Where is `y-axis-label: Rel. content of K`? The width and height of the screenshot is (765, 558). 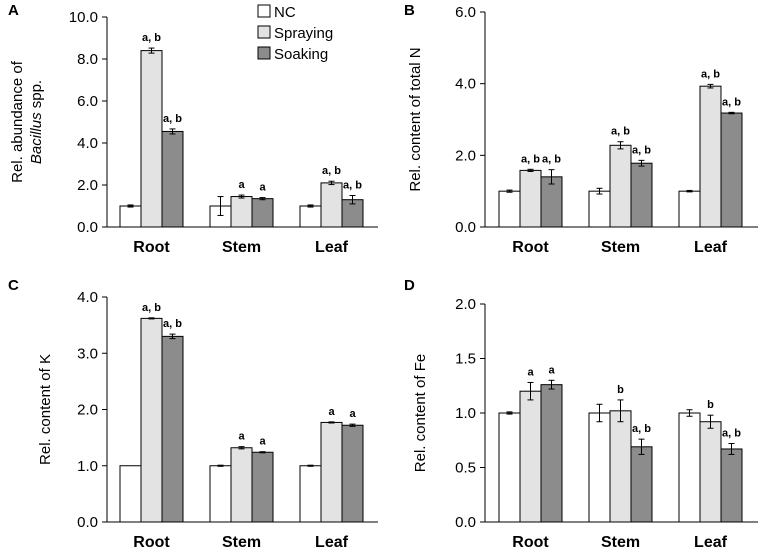 y-axis-label: Rel. content of K is located at coordinates (45, 409).